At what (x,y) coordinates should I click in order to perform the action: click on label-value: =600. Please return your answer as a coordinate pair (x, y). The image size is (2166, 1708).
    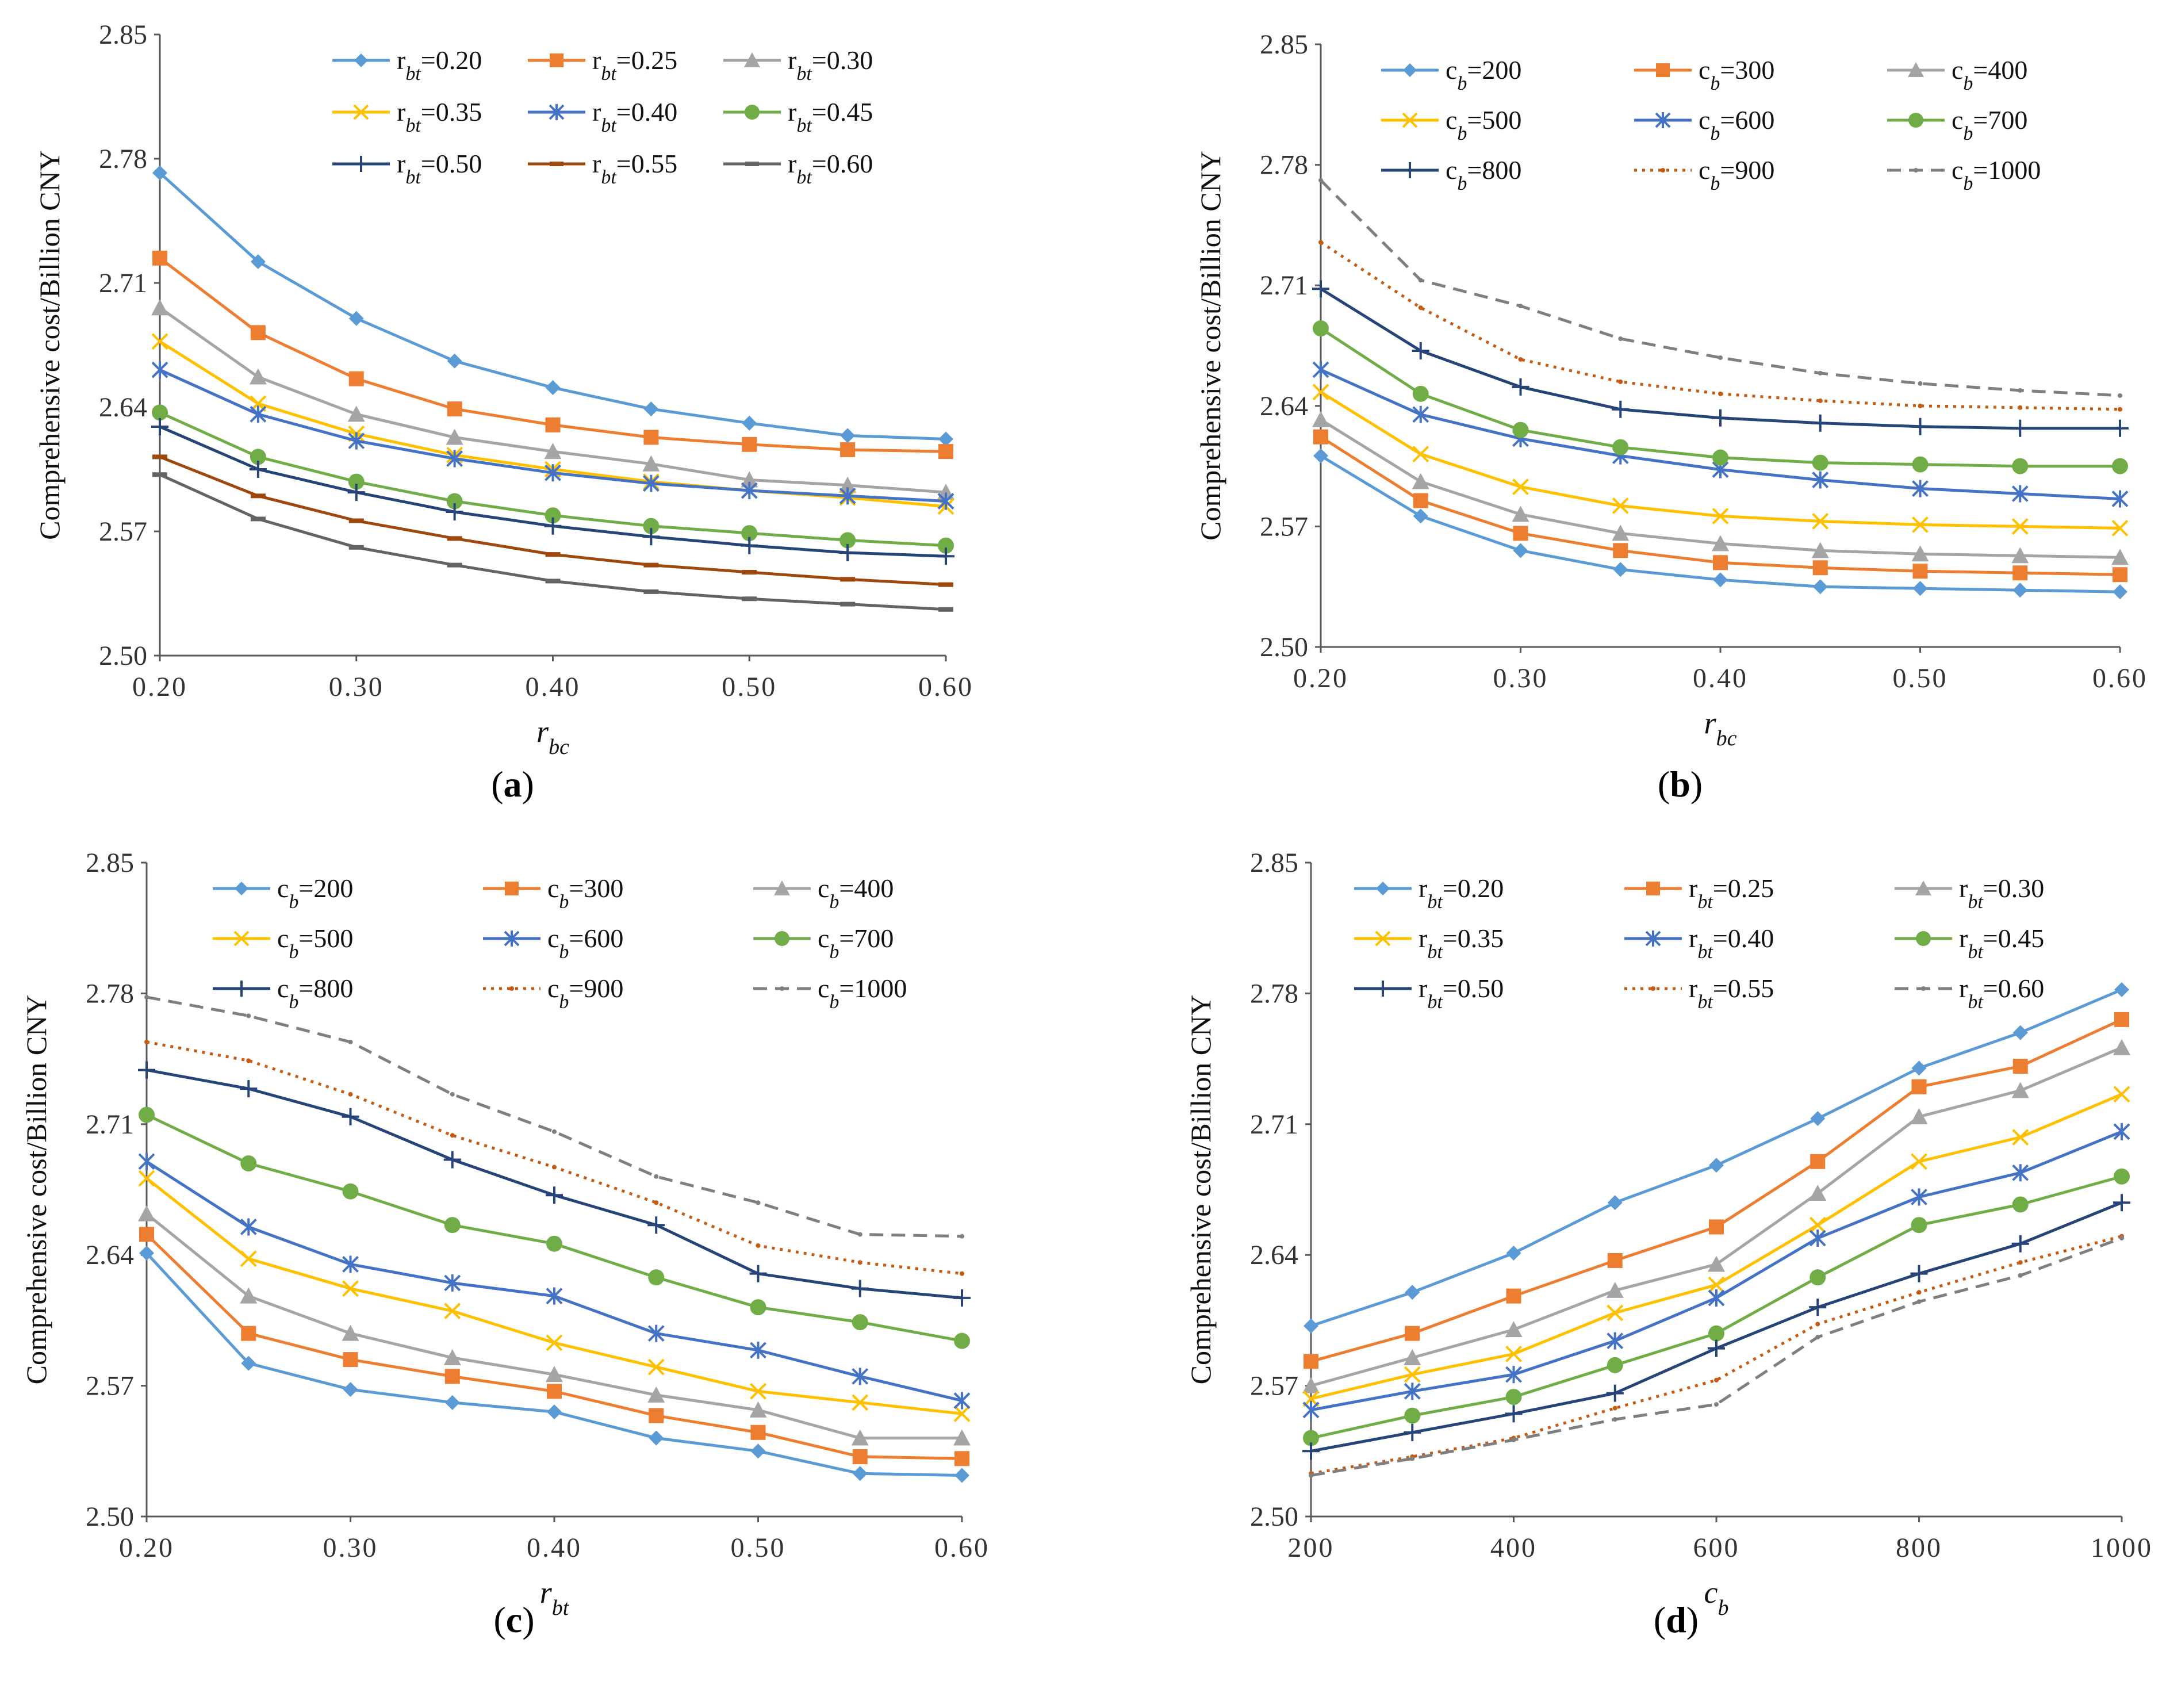
    Looking at the image, I should click on (1747, 120).